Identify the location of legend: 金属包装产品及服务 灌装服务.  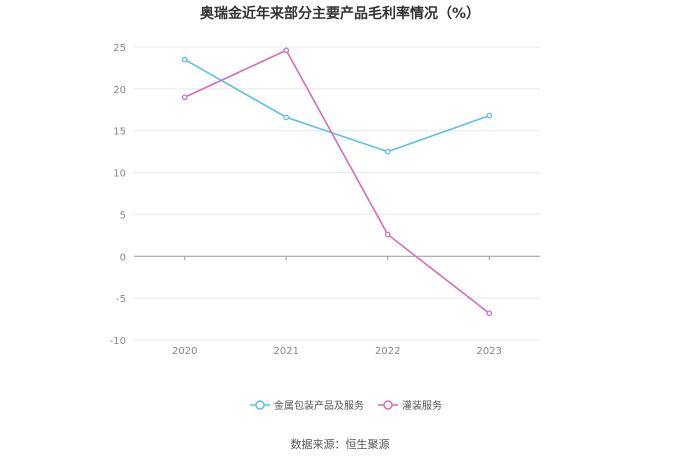
(346, 405).